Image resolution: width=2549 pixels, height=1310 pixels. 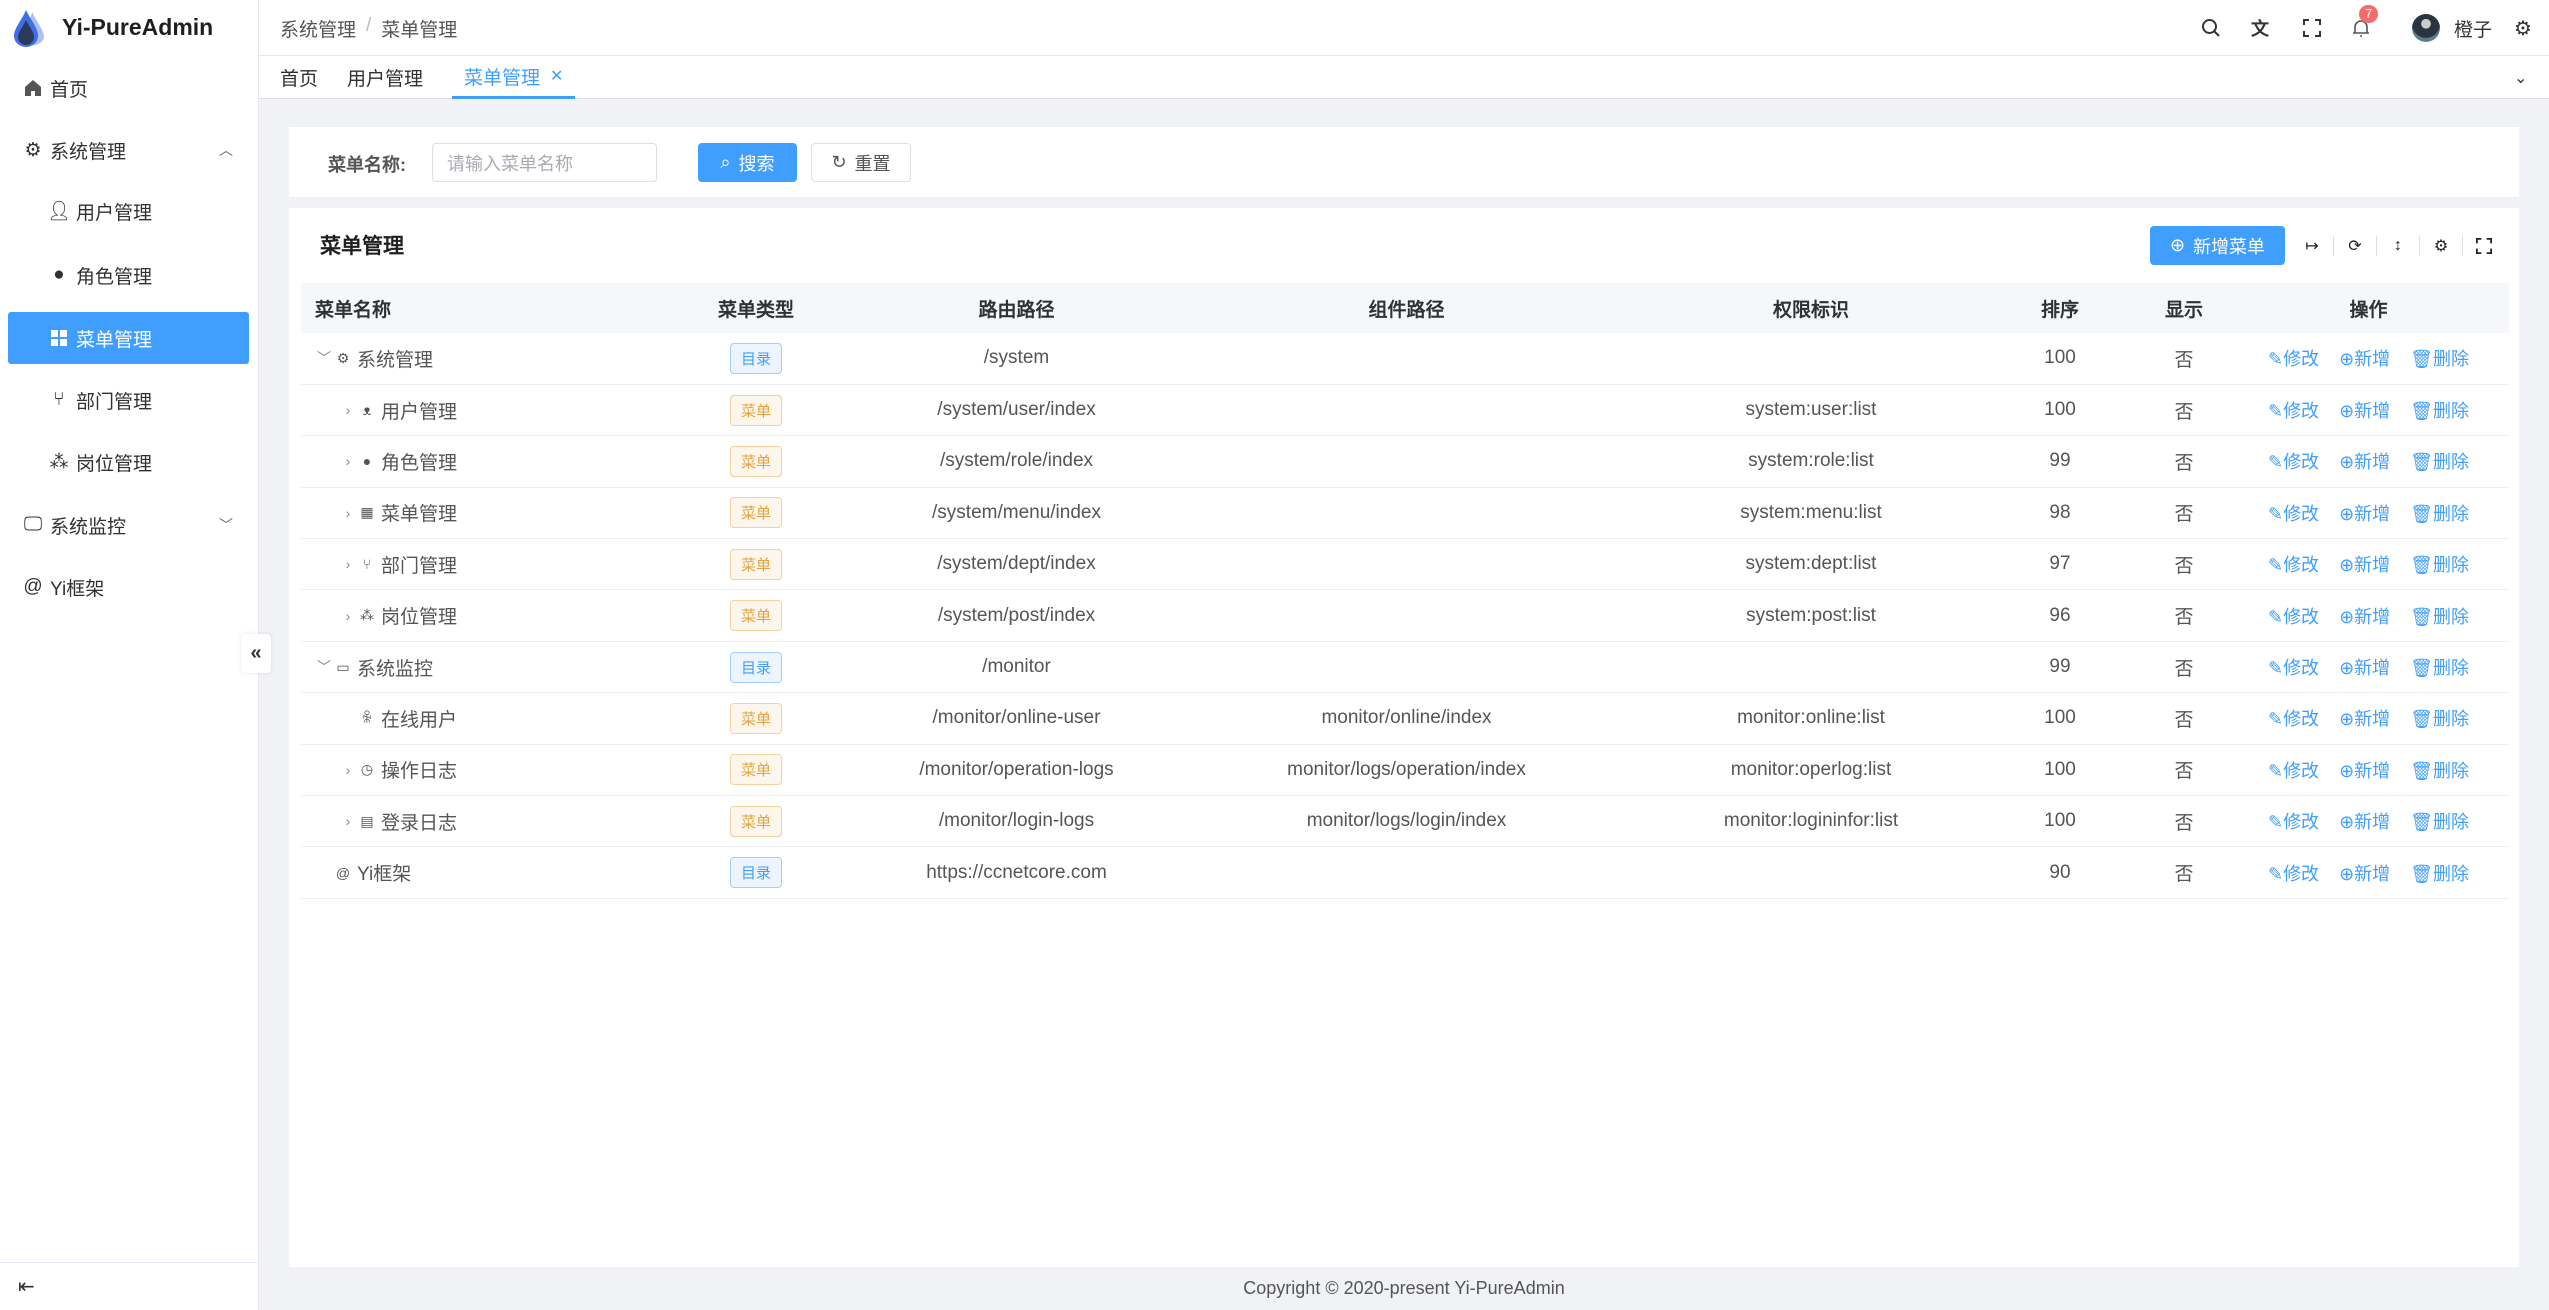 What do you see at coordinates (256, 653) in the screenshot?
I see `collapse-sidebar-button: «` at bounding box center [256, 653].